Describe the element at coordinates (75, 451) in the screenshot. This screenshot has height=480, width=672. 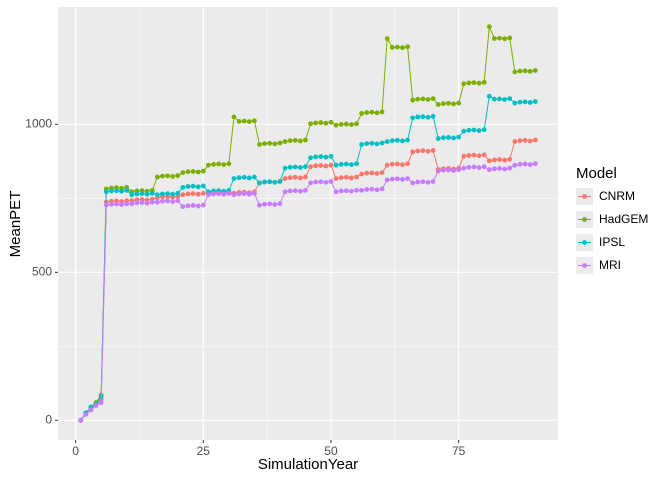
I see `x-tick-label: 0` at that location.